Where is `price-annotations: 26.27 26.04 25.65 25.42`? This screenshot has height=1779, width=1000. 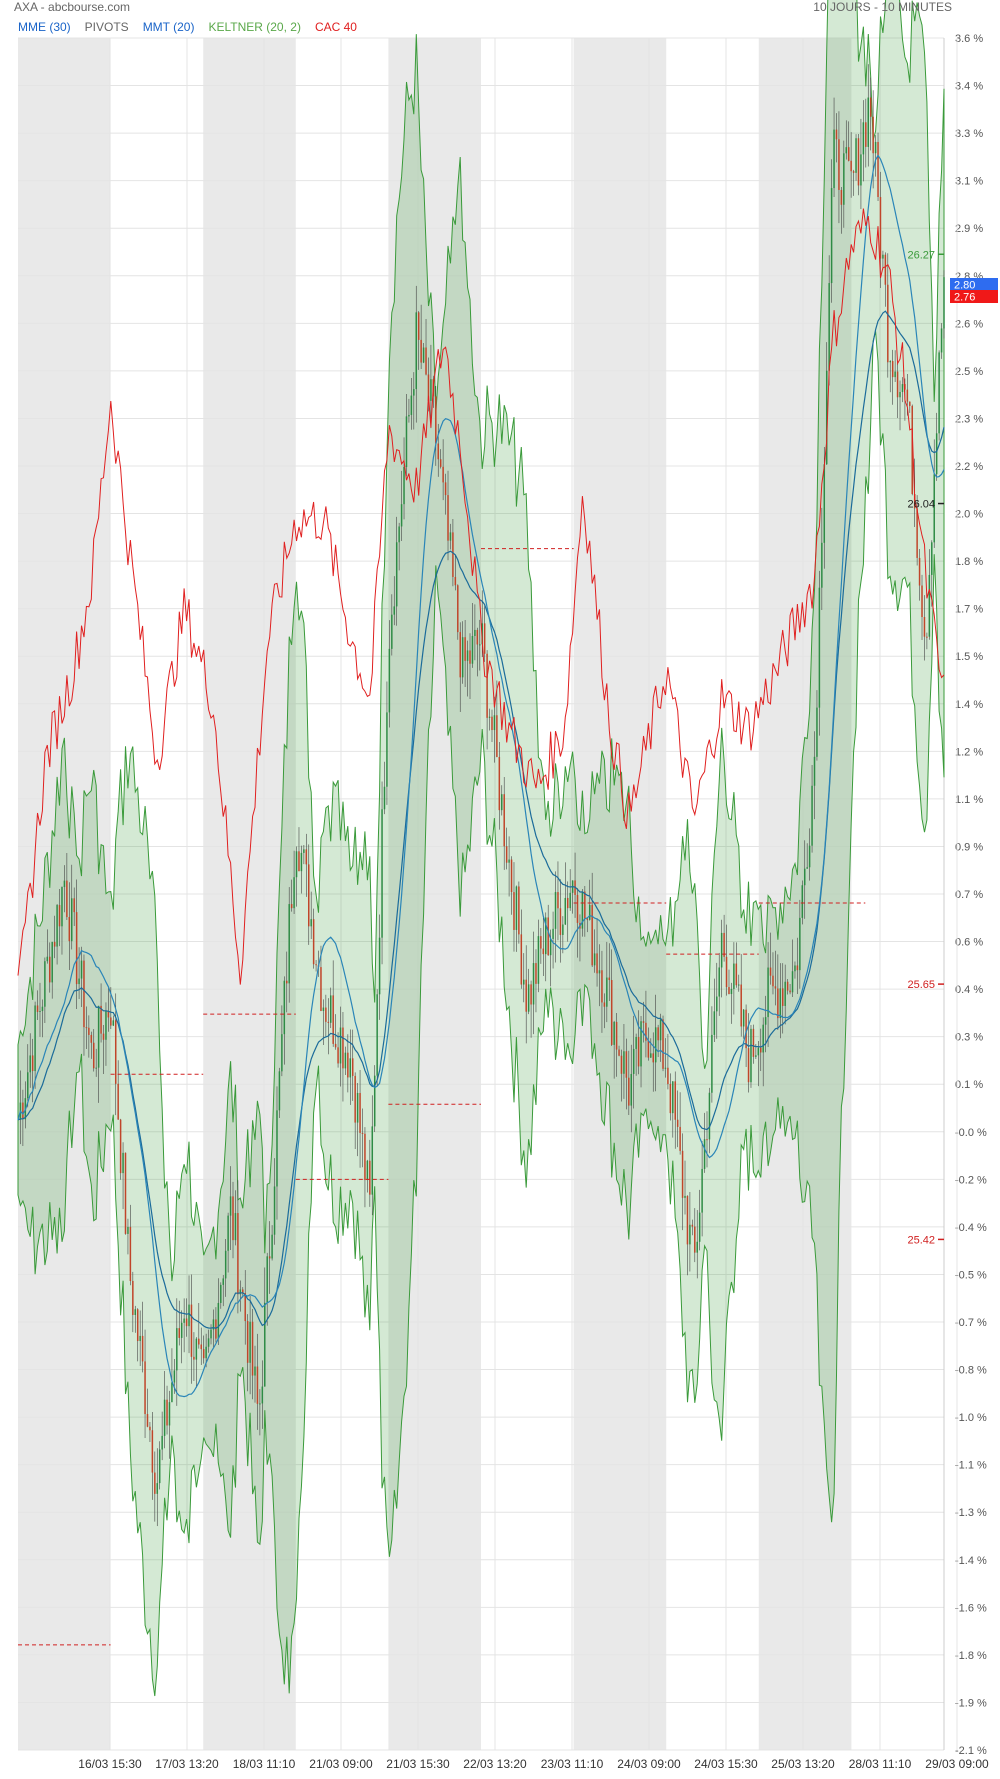
price-annotations: 26.27 26.04 25.65 25.42 is located at coordinates (925, 747).